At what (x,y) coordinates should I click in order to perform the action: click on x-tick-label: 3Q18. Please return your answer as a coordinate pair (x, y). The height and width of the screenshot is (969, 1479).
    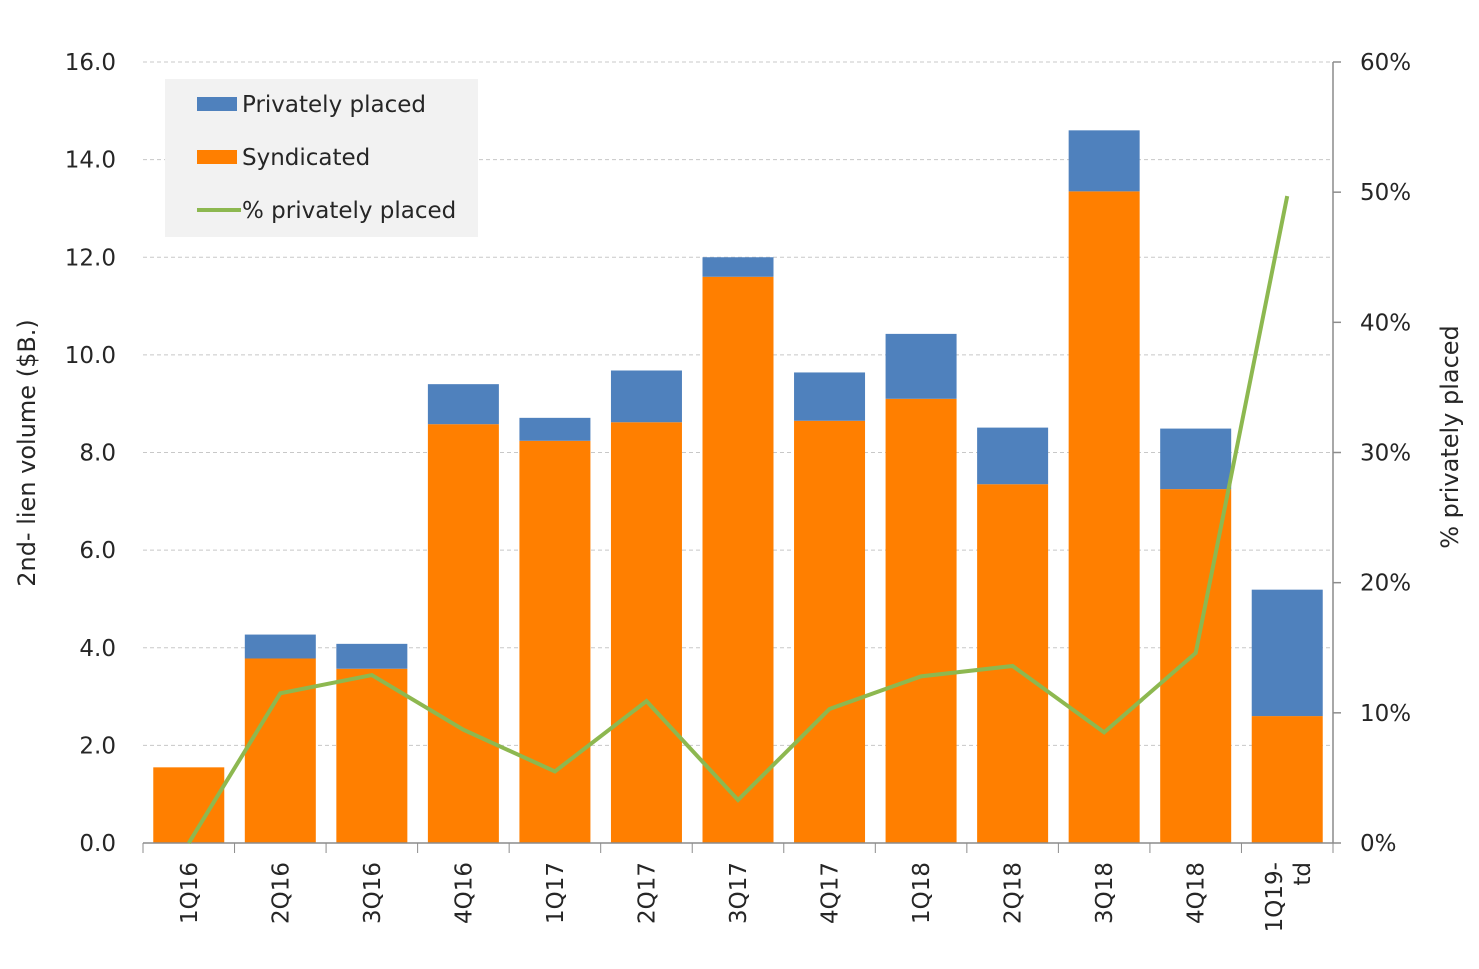
    Looking at the image, I should click on (1105, 893).